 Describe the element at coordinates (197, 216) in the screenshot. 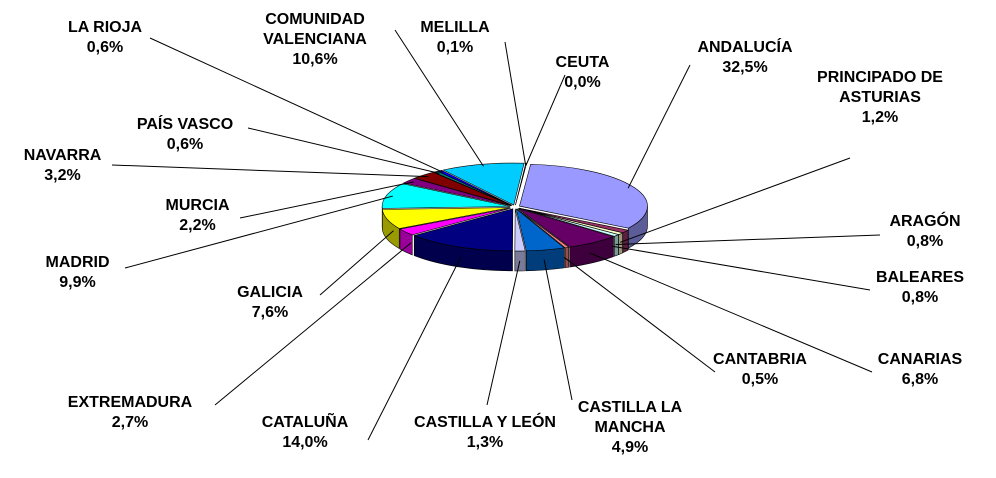

I see `slice-label: MURCIA 2,2%` at that location.